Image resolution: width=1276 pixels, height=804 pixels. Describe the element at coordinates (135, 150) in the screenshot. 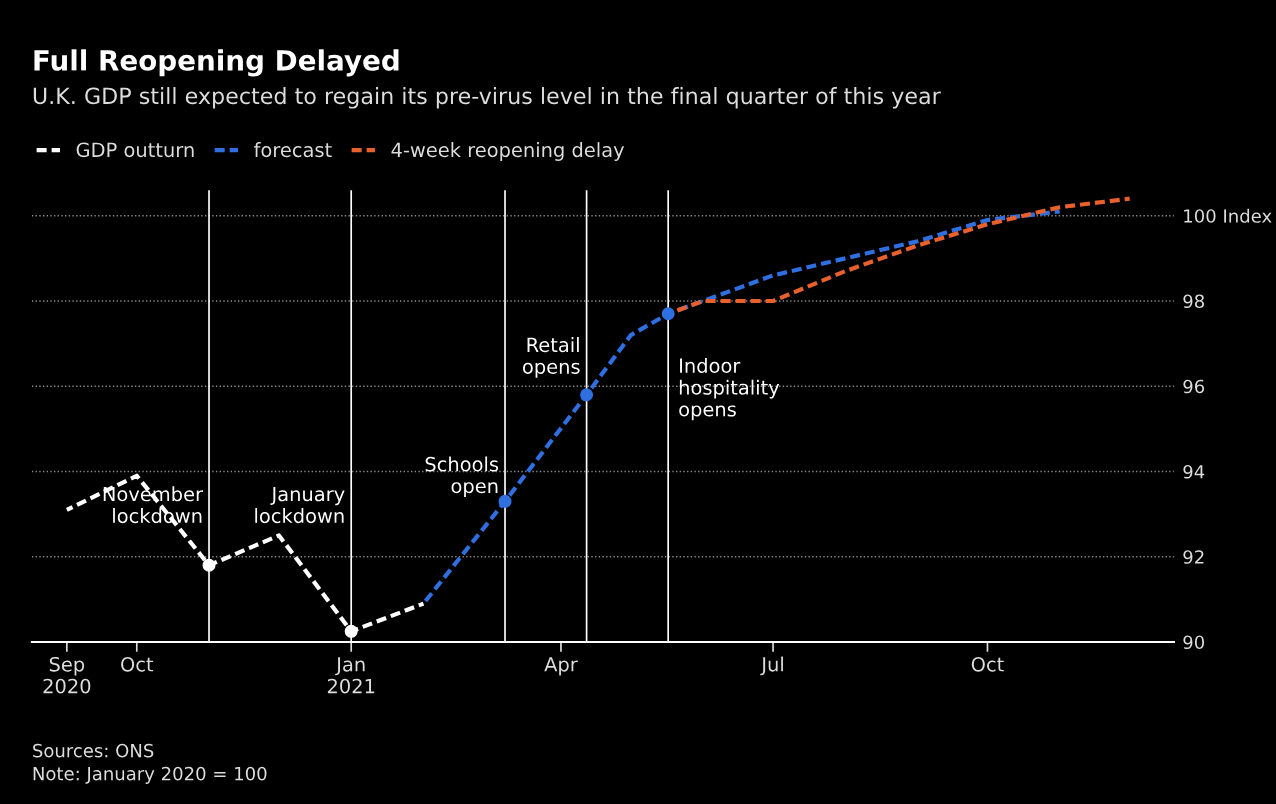

I see `legend-label: GDP outturn` at that location.